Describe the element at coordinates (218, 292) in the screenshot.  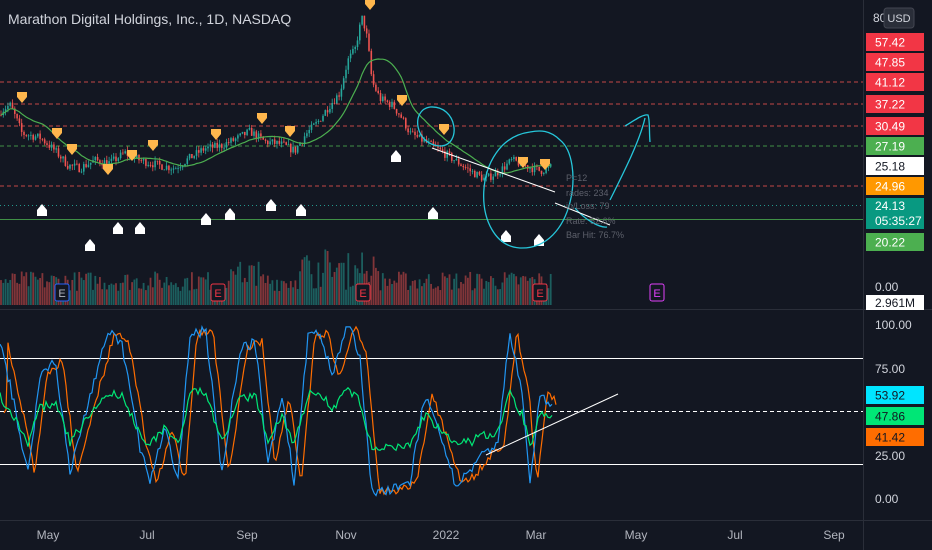
I see `earnings-marker-box` at that location.